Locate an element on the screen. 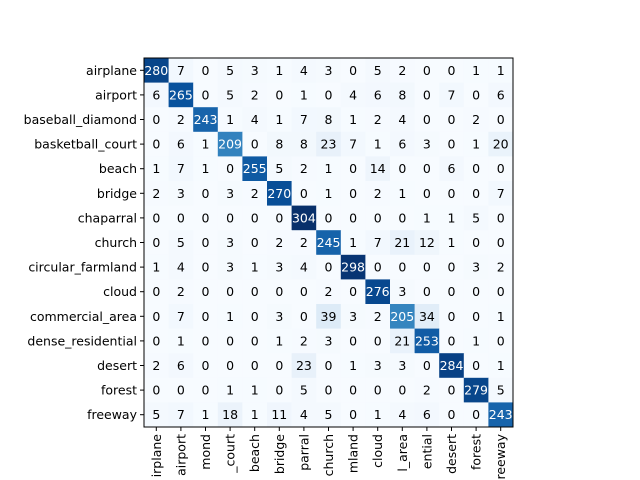 Image resolution: width=640 pixels, height=480 pixels. cell-value: 205 is located at coordinates (402, 316).